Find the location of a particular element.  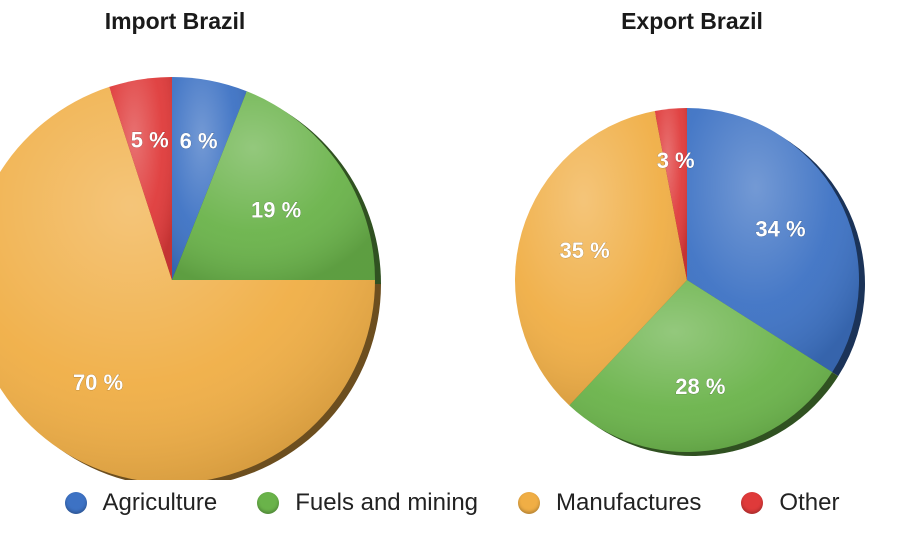

legend-marker-other is located at coordinates (752, 503).